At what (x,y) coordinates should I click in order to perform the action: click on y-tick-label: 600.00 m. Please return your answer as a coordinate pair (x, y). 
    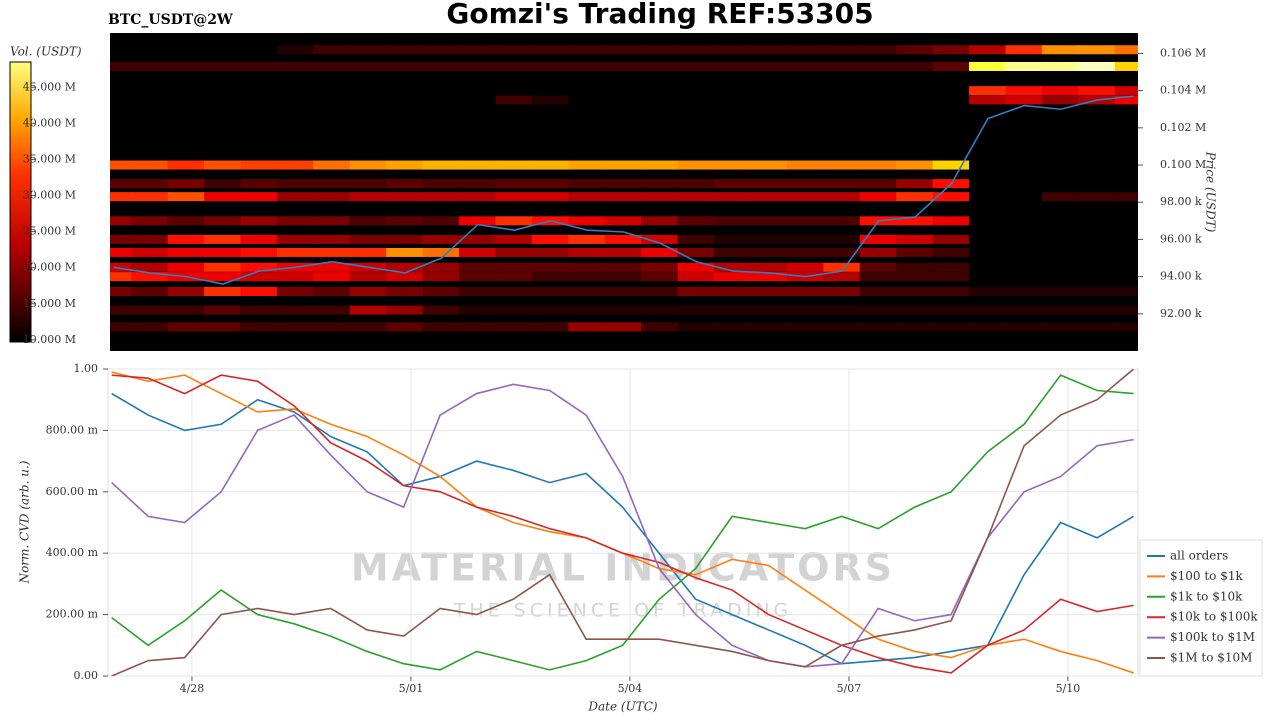
    Looking at the image, I should click on (72, 491).